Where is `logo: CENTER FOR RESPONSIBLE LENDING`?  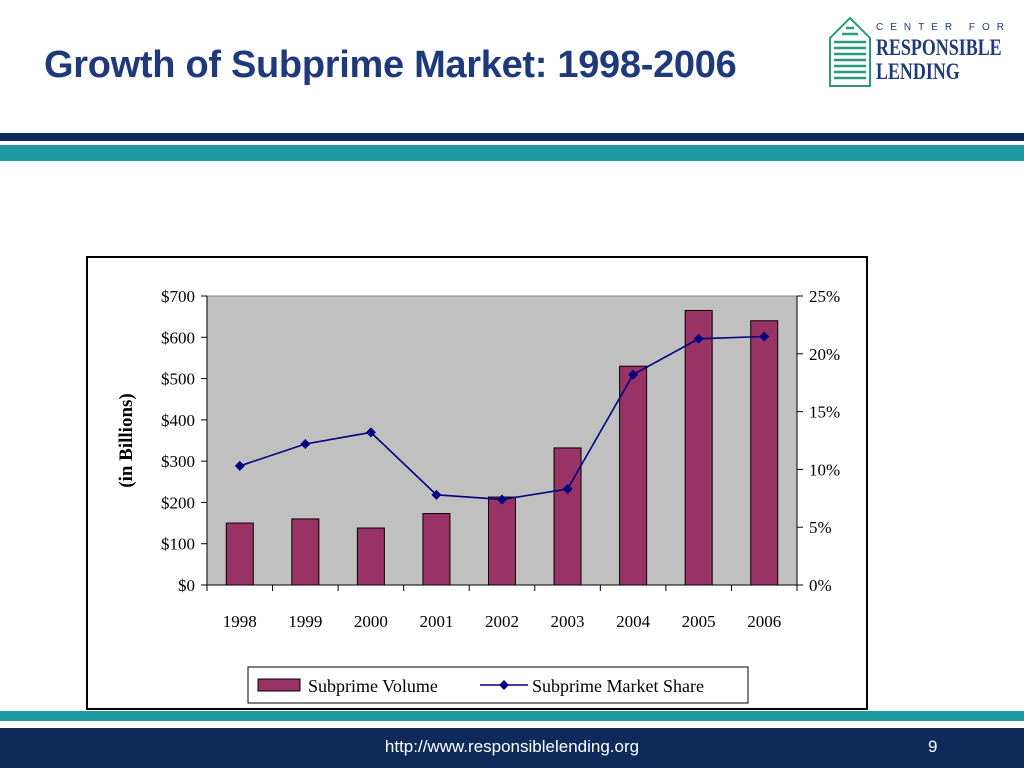 logo: CENTER FOR RESPONSIBLE LENDING is located at coordinates (916, 52).